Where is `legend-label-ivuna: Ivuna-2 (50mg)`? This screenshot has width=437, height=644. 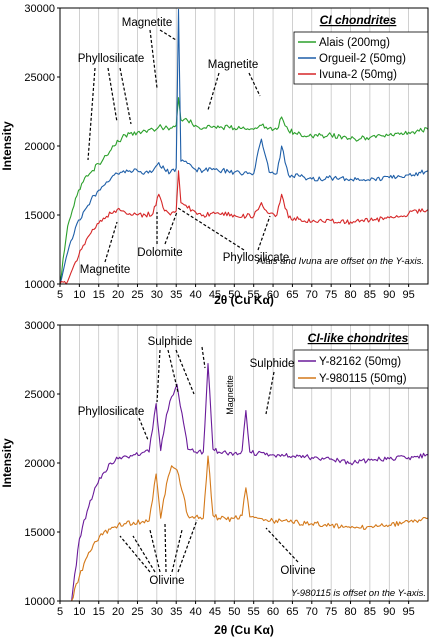 legend-label-ivuna: Ivuna-2 (50mg) is located at coordinates (358, 75).